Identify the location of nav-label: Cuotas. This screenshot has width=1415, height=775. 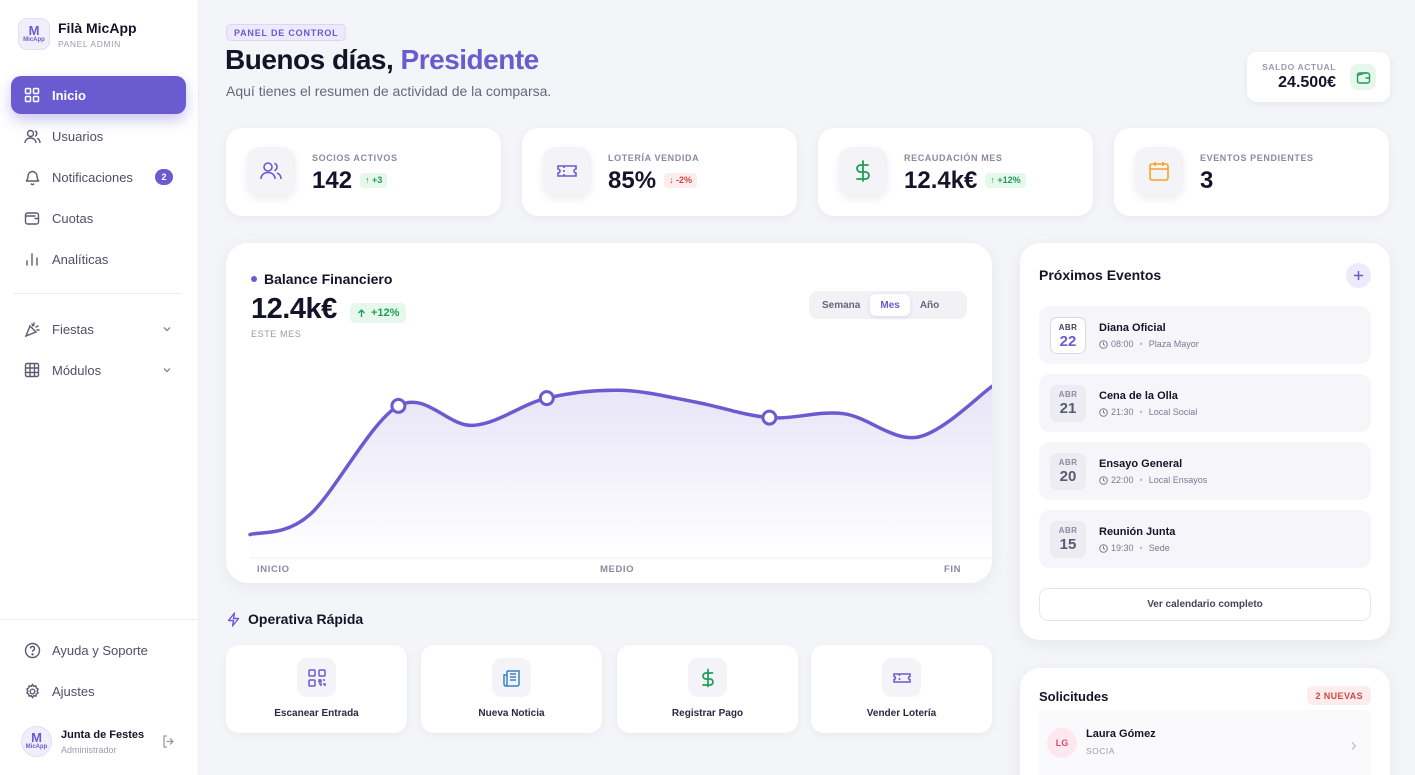
(73, 218).